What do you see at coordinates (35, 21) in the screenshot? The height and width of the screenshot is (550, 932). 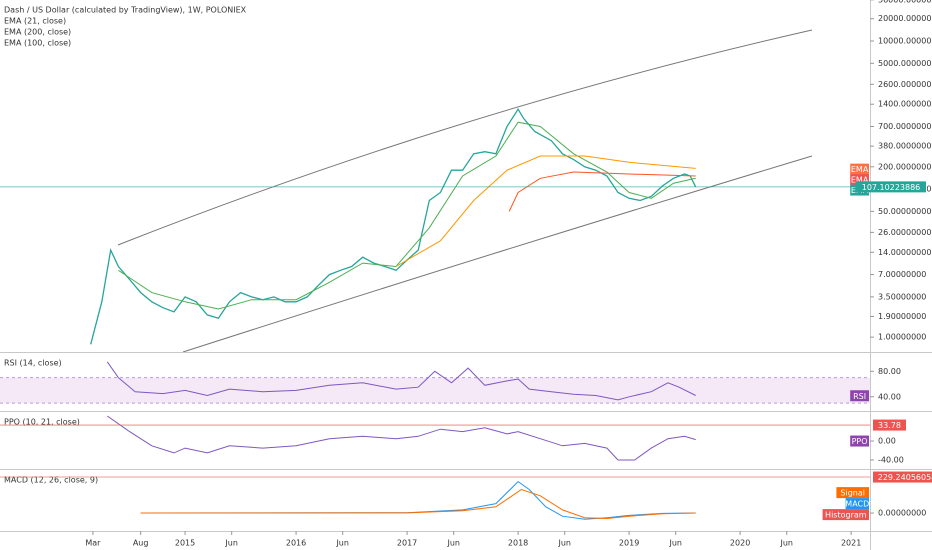 I see `legend-entry: EMA (21, close)` at bounding box center [35, 21].